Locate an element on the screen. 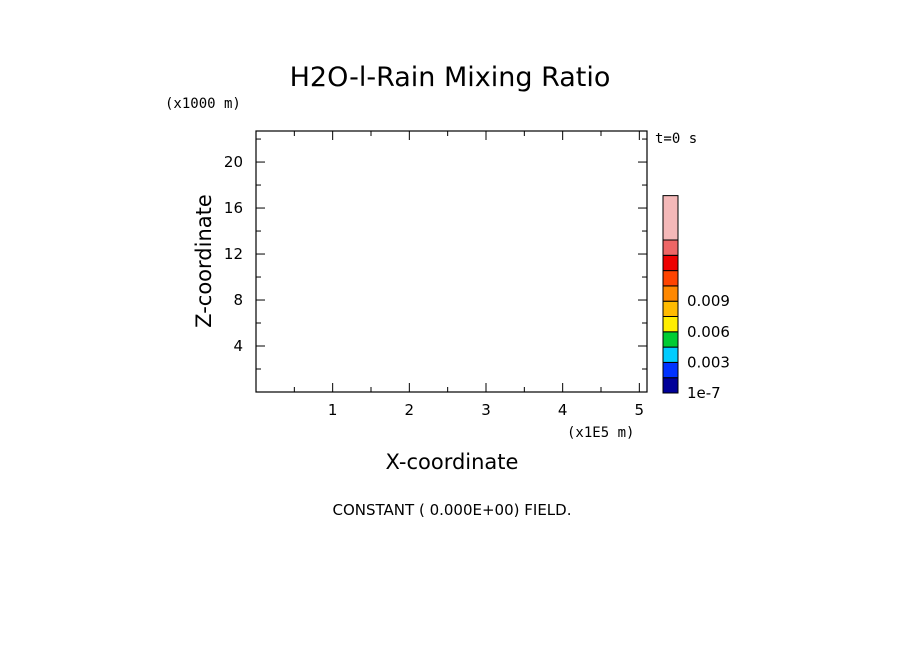 The image size is (904, 654). y-tick-label: 20 is located at coordinates (233, 162).